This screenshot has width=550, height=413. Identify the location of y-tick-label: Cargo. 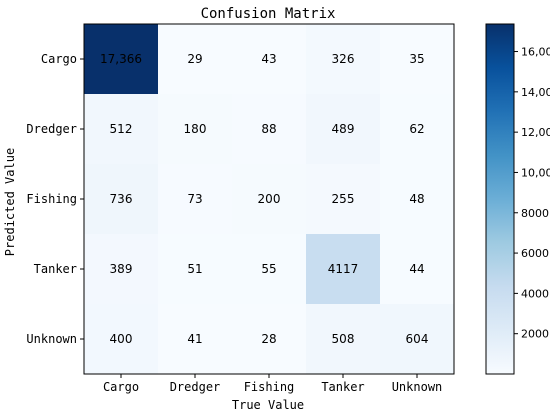
(59, 59).